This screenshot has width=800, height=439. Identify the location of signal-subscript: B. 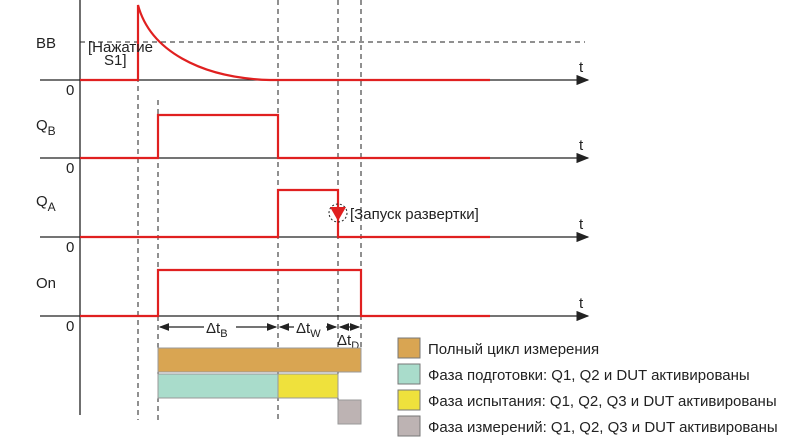
(52, 131).